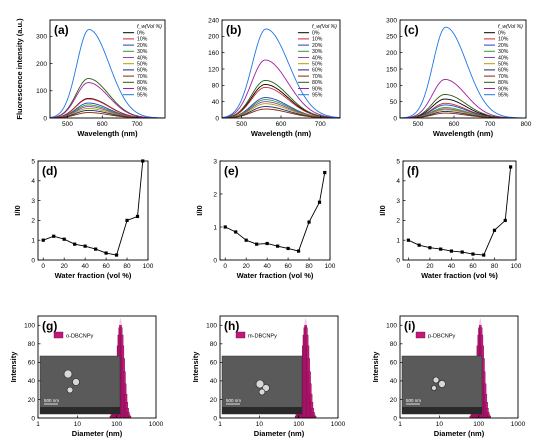 The height and width of the screenshot is (447, 550). Describe the element at coordinates (220, 424) in the screenshot. I see `x-tick-label: 1` at that location.